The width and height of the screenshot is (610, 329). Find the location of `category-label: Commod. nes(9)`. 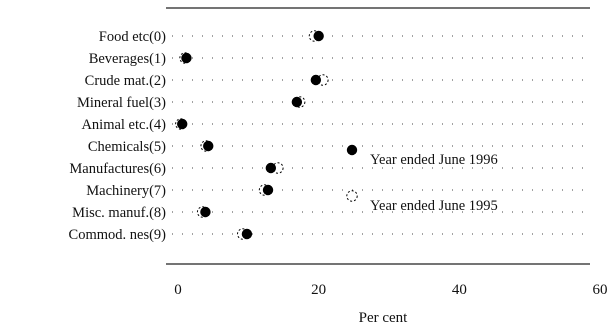

category-label: Commod. nes(9) is located at coordinates (118, 235).